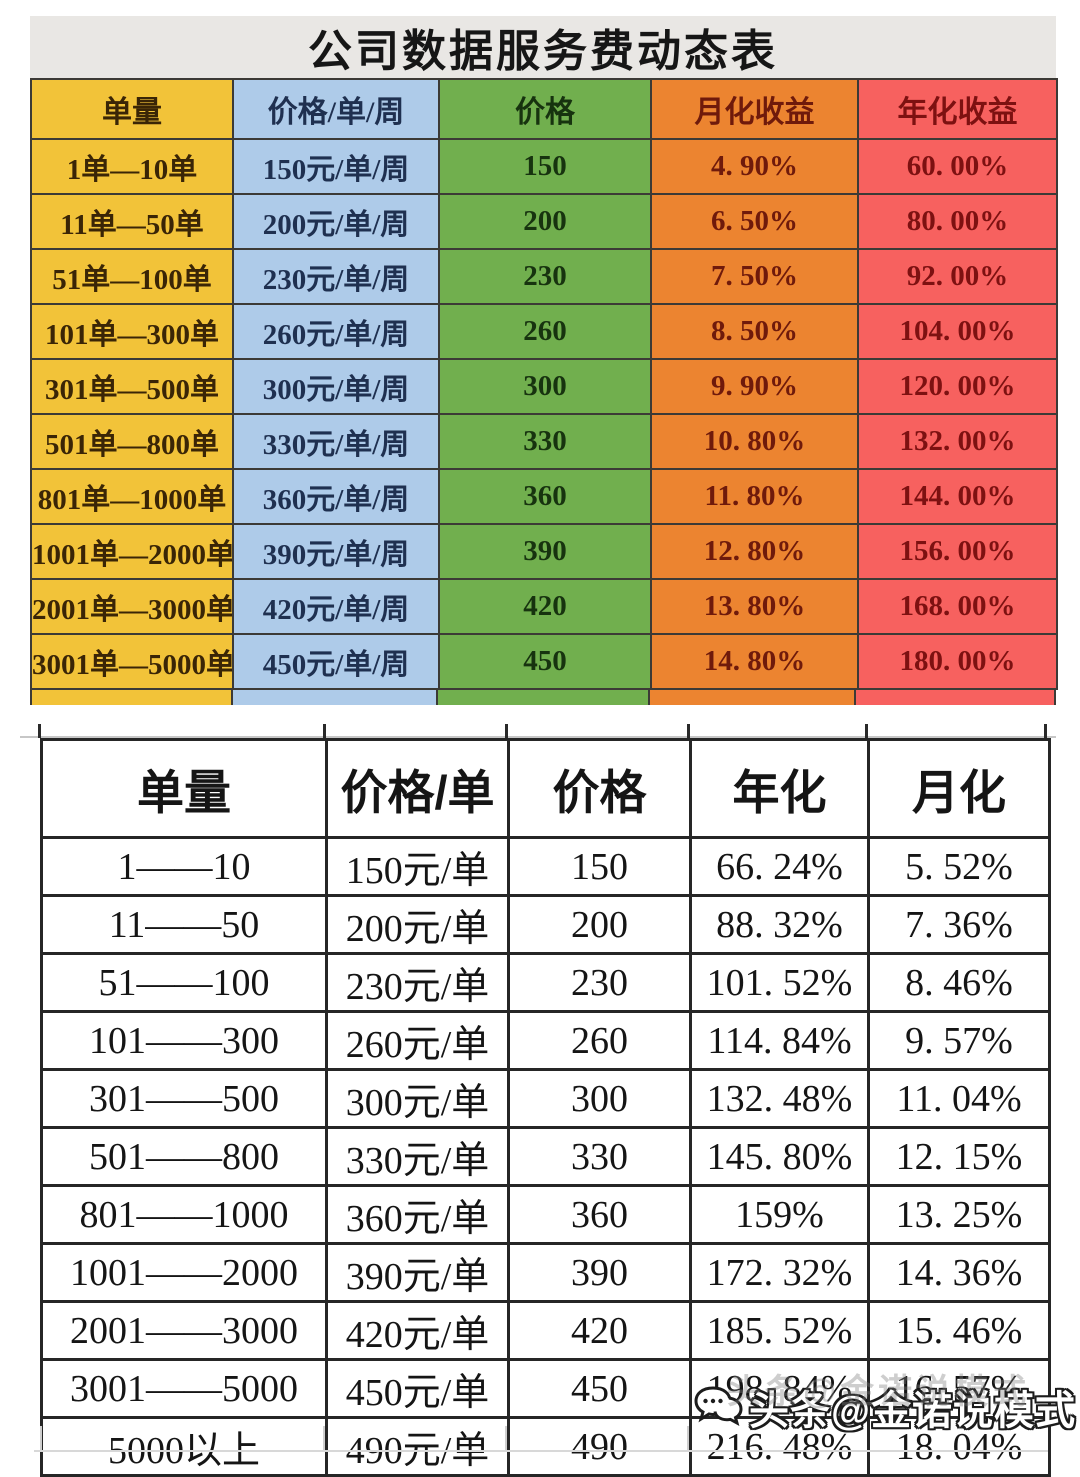 Image resolution: width=1080 pixels, height=1477 pixels. I want to click on table-cell: 330元/单, so click(417, 1156).